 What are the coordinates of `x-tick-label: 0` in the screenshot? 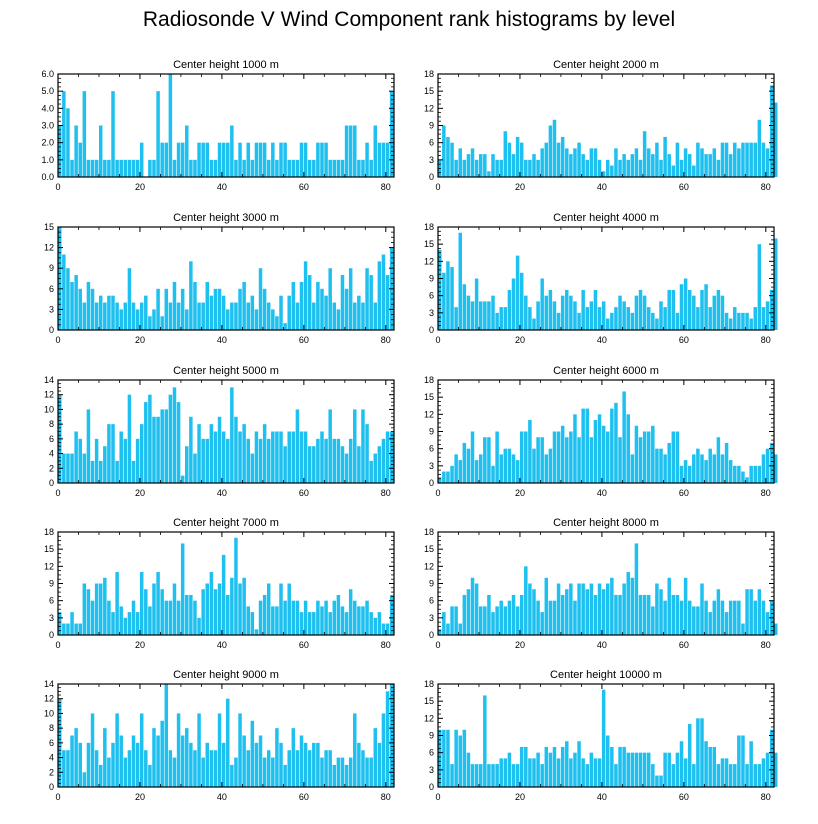 It's located at (57, 493).